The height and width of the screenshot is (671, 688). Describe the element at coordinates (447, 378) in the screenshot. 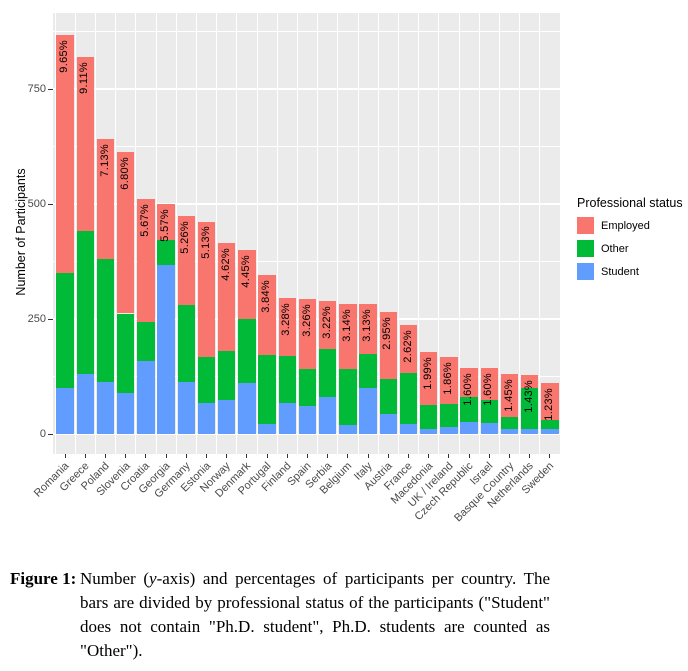

I see `bar-percentage-label: 1.86%` at that location.